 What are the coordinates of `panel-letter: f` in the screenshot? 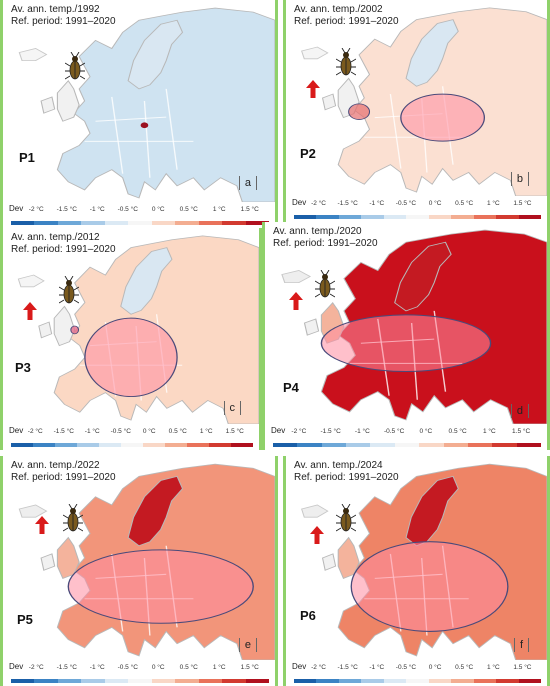 It's located at (521, 645).